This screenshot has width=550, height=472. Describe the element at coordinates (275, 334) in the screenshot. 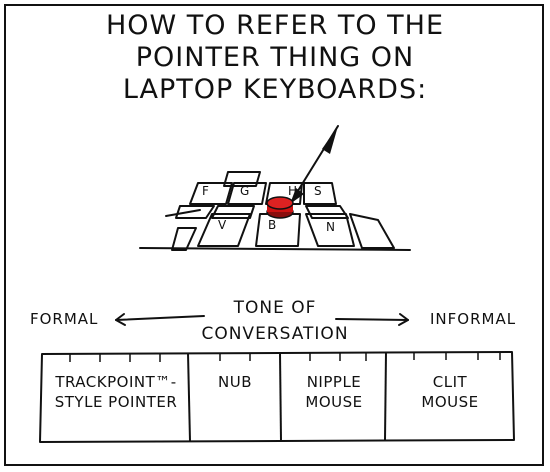

I see `scale-label-line-2: CONVERSATION` at that location.